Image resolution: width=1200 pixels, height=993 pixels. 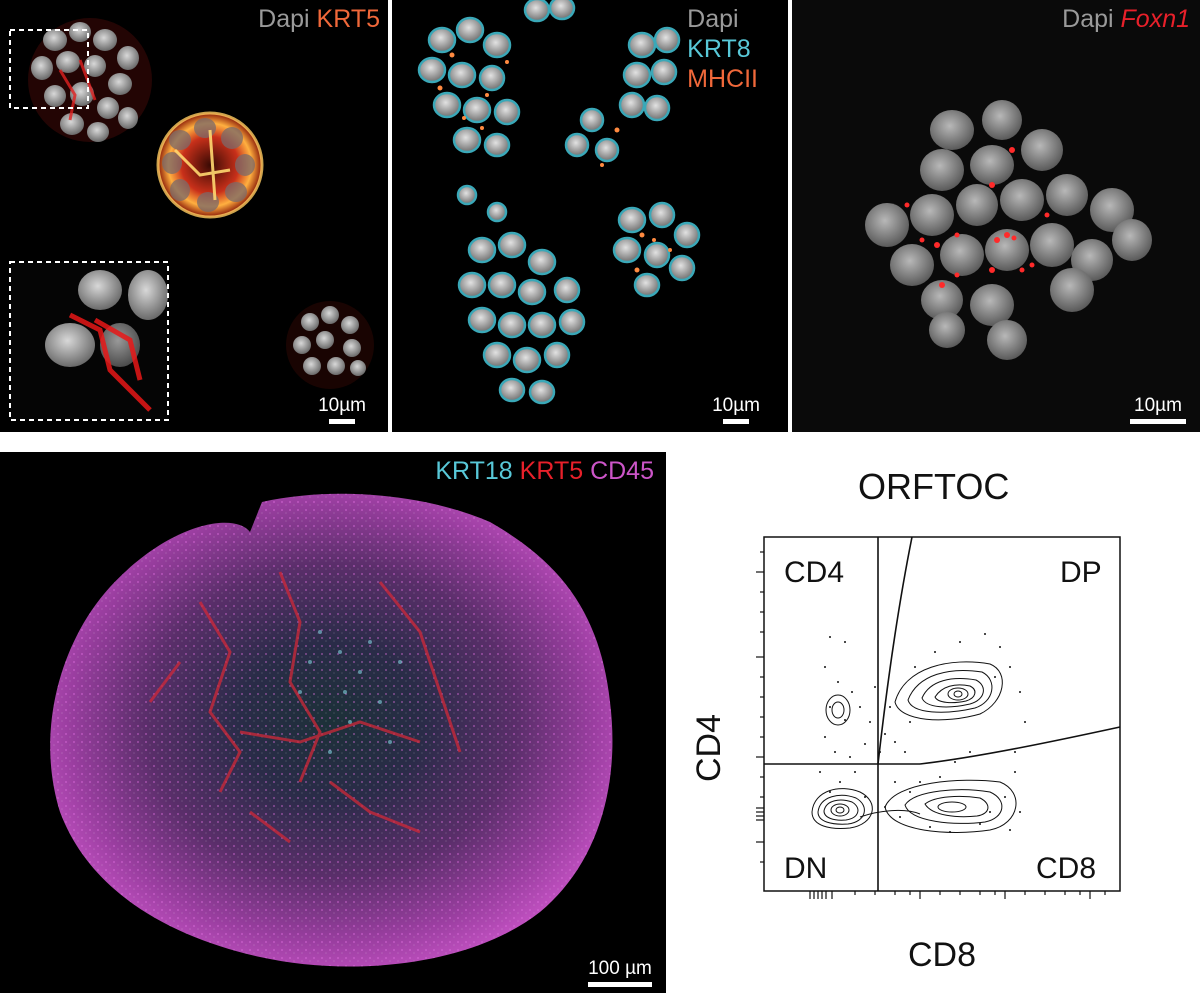 I want to click on krt5-bright-sphere, so click(x=210, y=165).